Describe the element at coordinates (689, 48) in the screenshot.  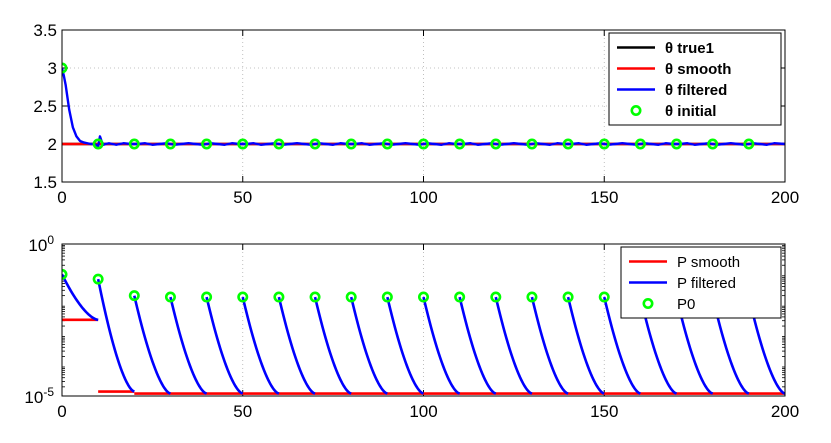
I see `chart-1-legend-entry-0-label: θ true1` at that location.